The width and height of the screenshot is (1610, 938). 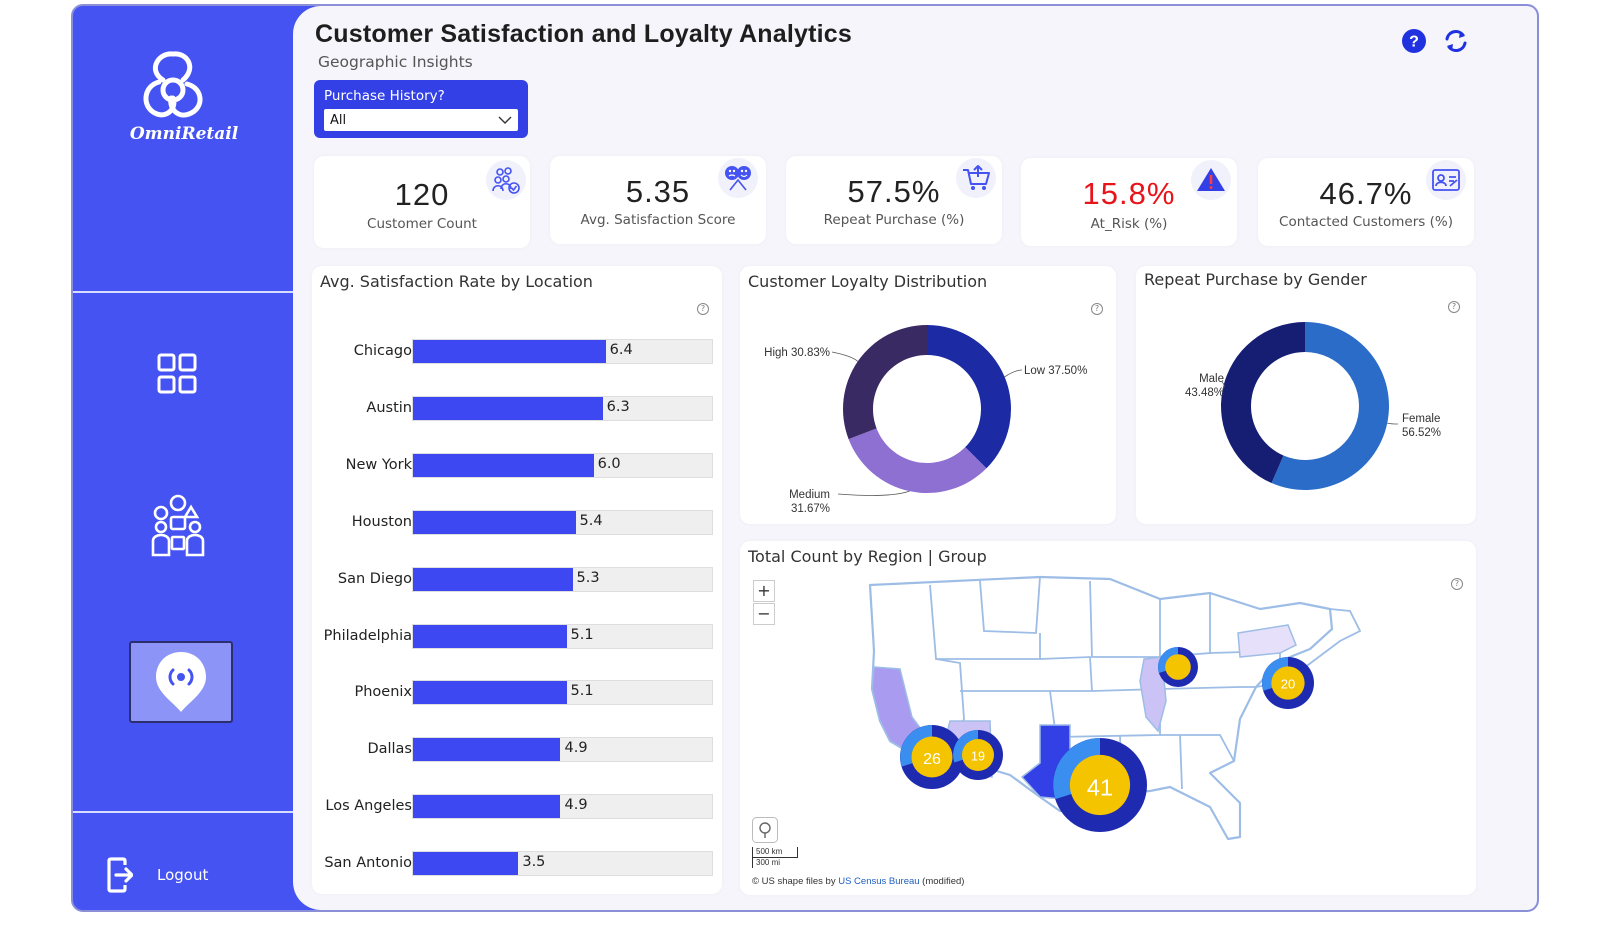 I want to click on sidebar-divider, so click(x=188, y=812).